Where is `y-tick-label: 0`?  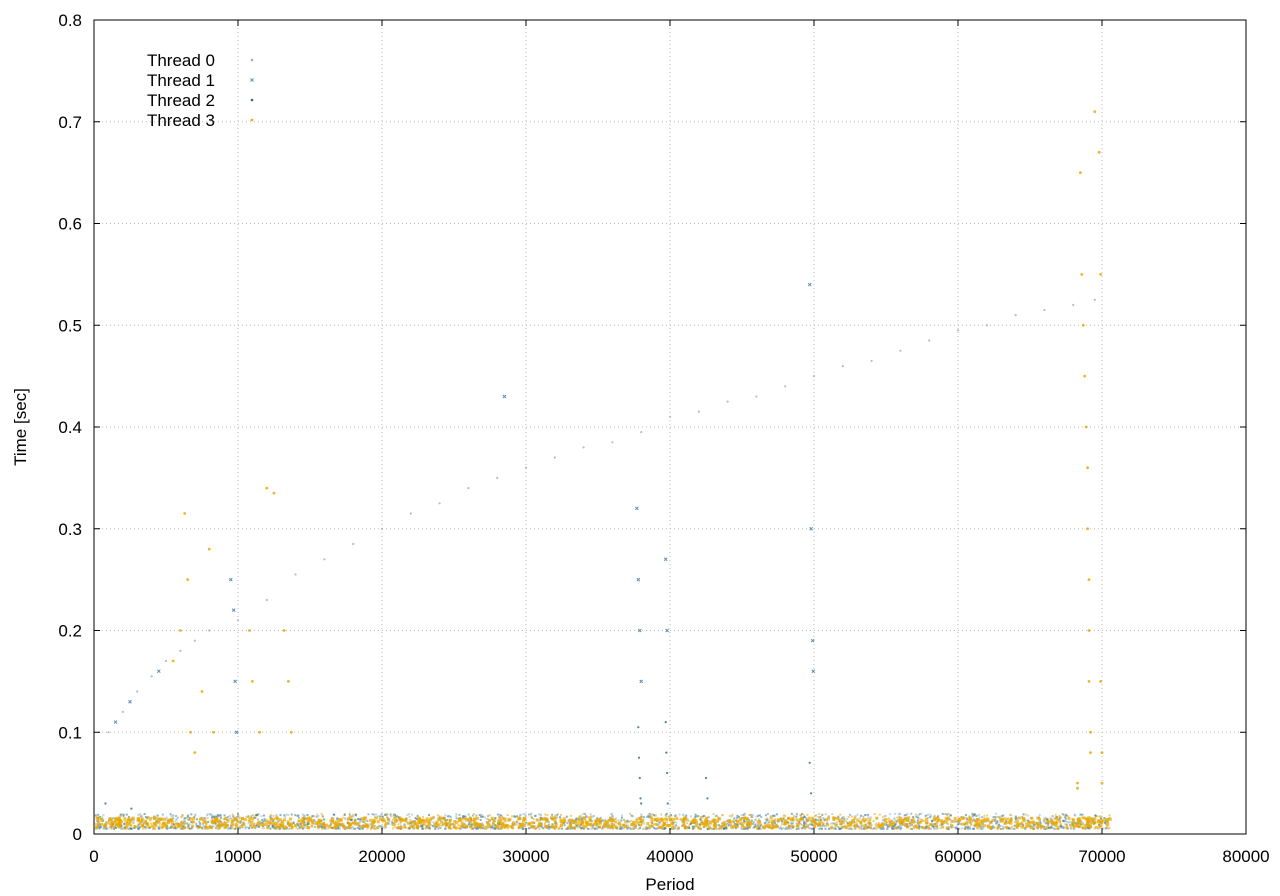
y-tick-label: 0 is located at coordinates (77, 834).